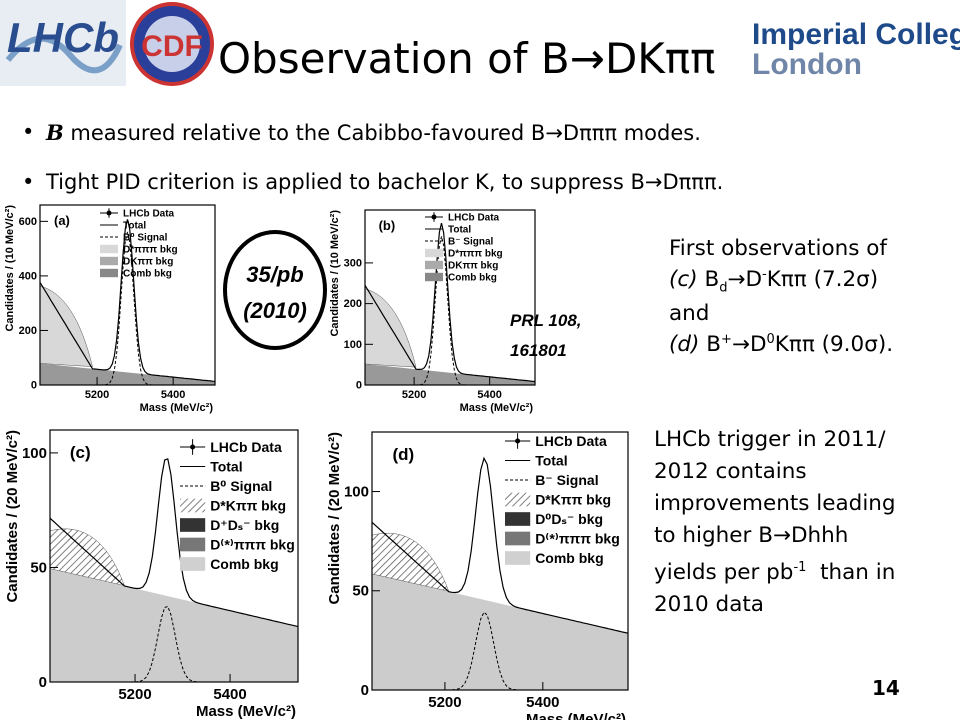  What do you see at coordinates (684, 345) in the screenshot?
I see `note-label: (d)` at bounding box center [684, 345].